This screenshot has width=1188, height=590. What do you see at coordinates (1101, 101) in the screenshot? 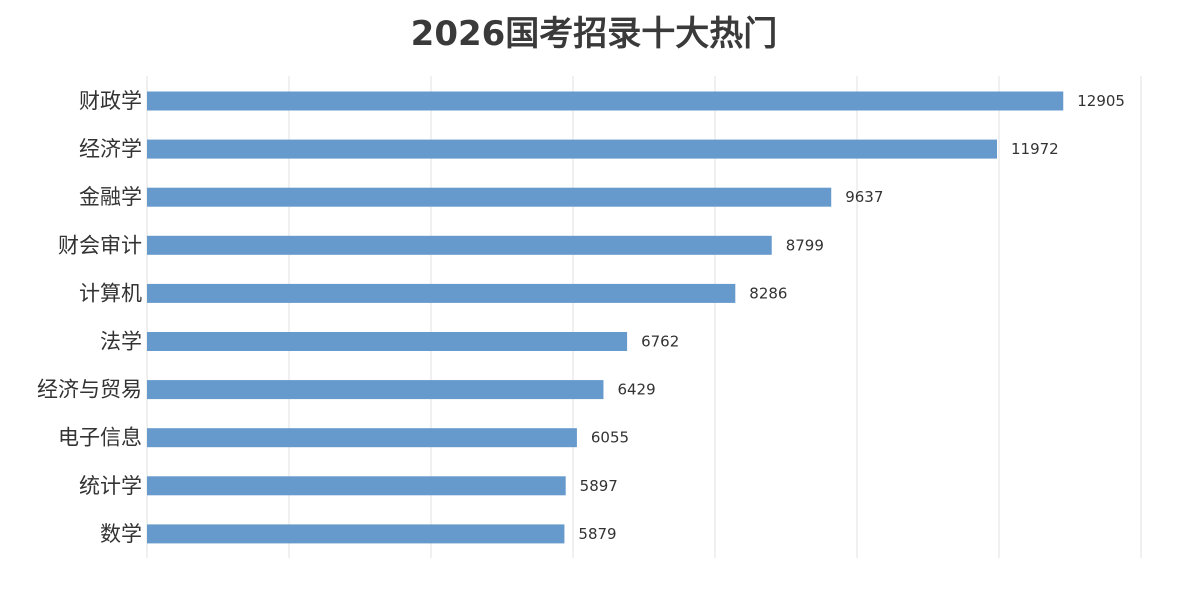
I see `data-label: 12905` at bounding box center [1101, 101].